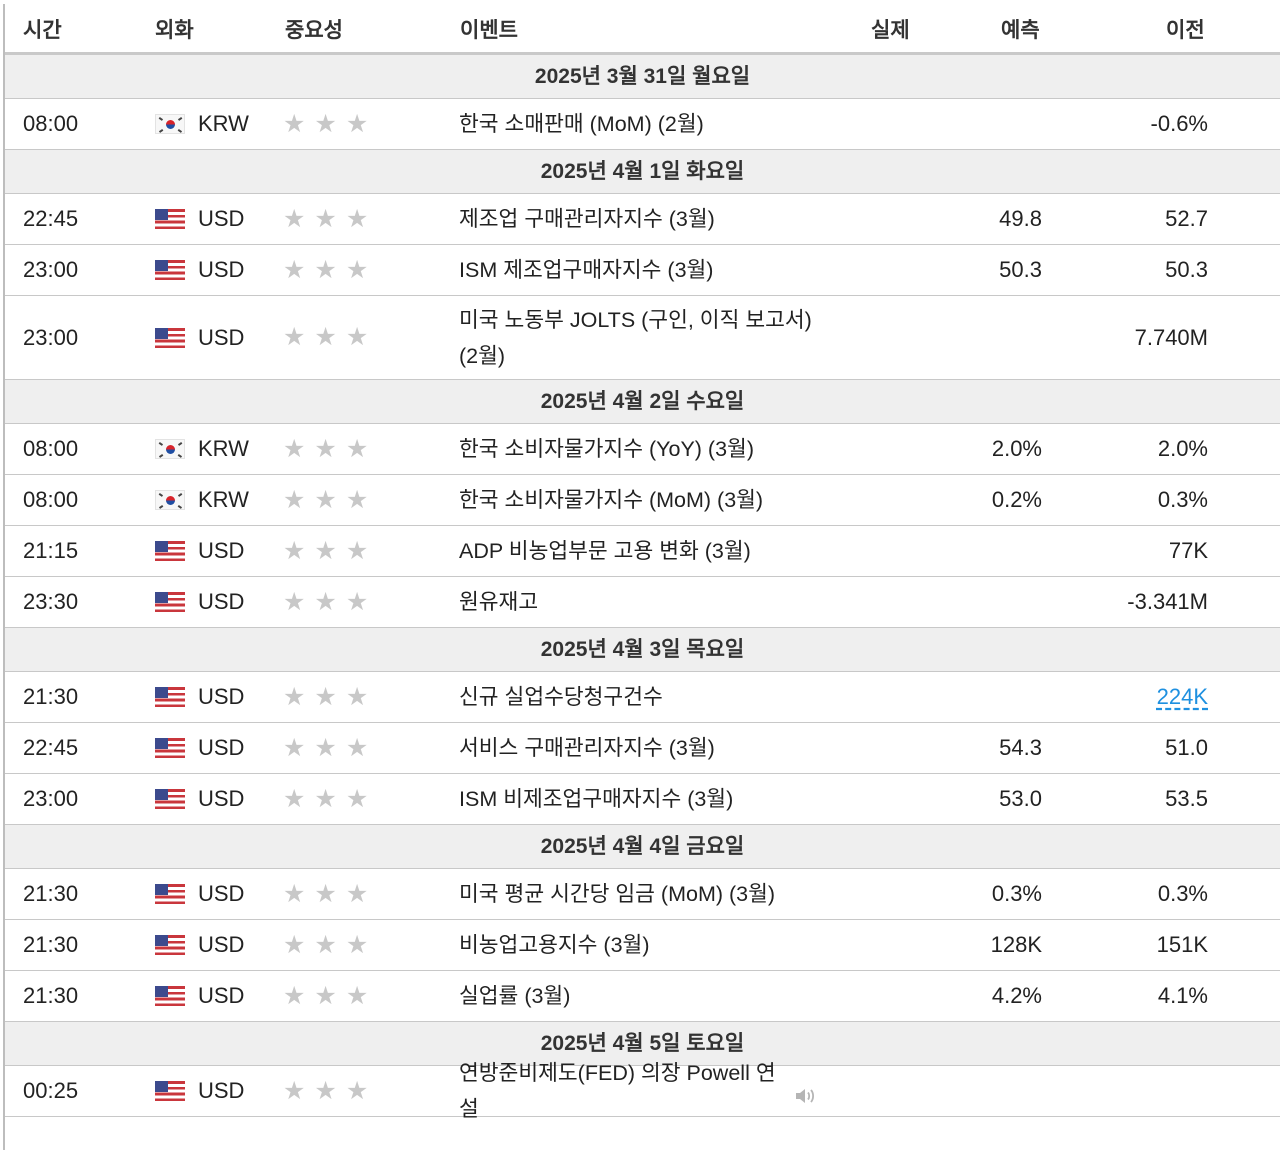 This screenshot has width=1280, height=1150. Describe the element at coordinates (1186, 219) in the screenshot. I see `event-previous: 52.7` at that location.